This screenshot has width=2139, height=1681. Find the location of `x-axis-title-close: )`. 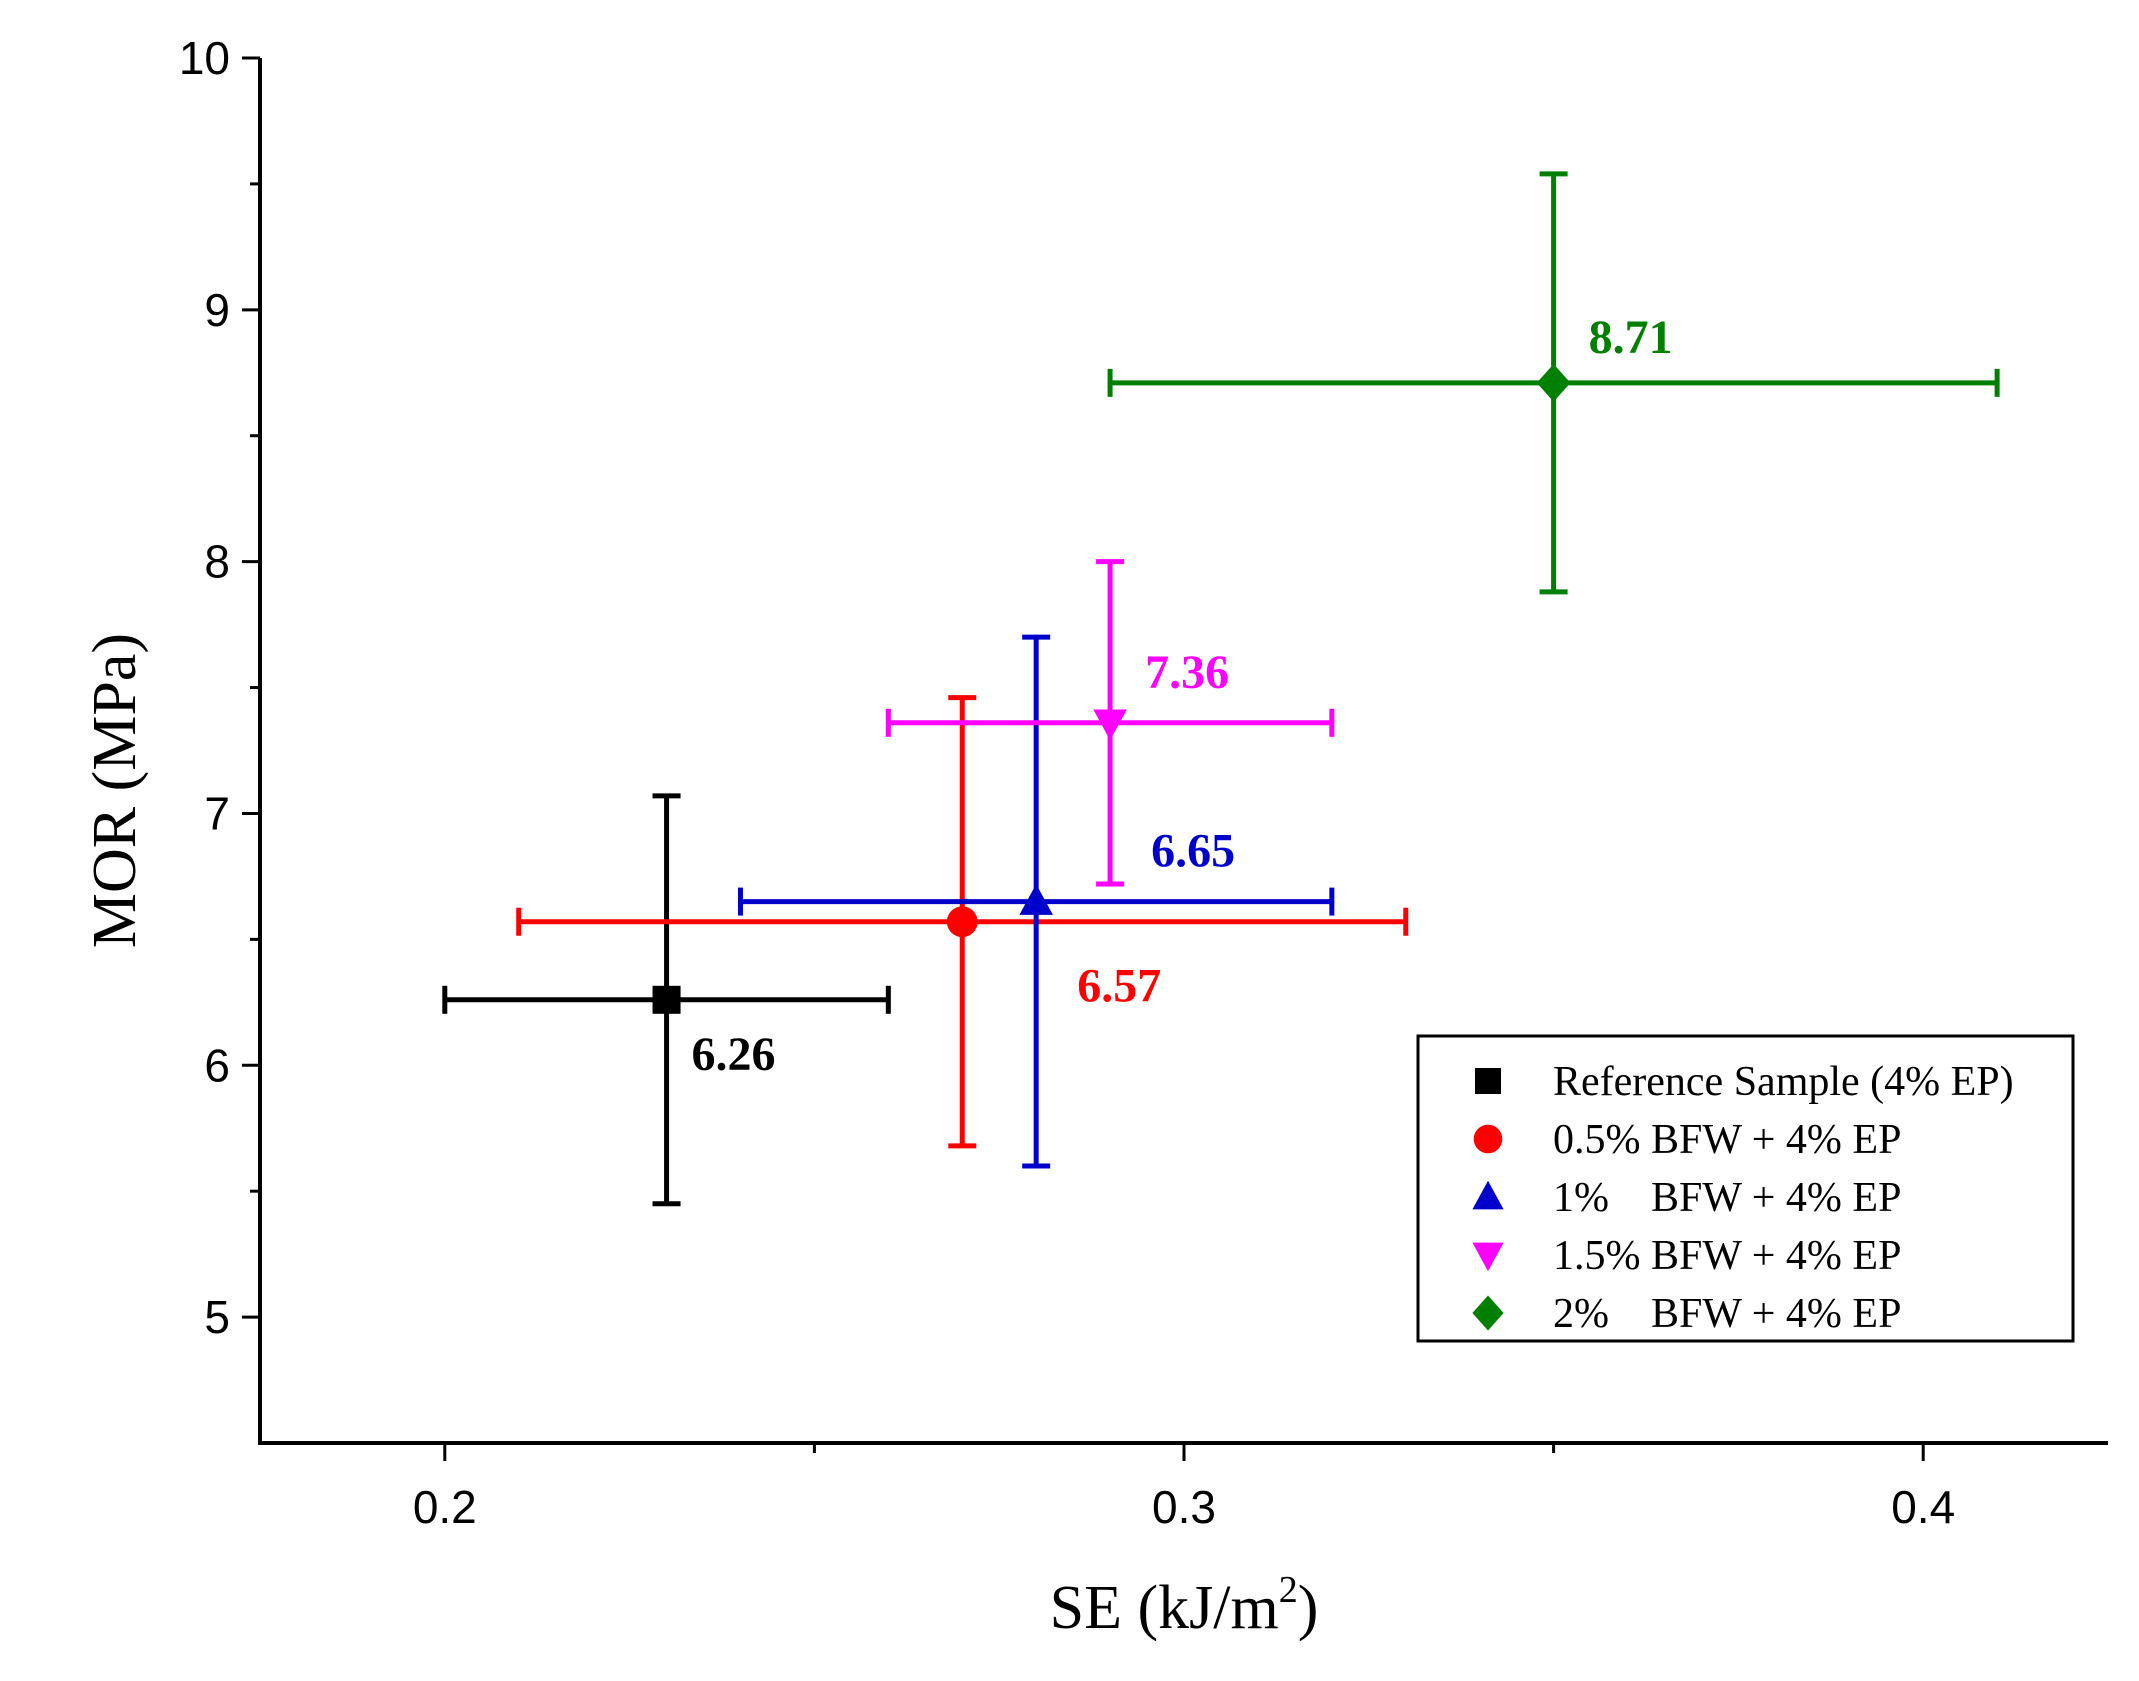

x-axis-title-close: ) is located at coordinates (1308, 1608).